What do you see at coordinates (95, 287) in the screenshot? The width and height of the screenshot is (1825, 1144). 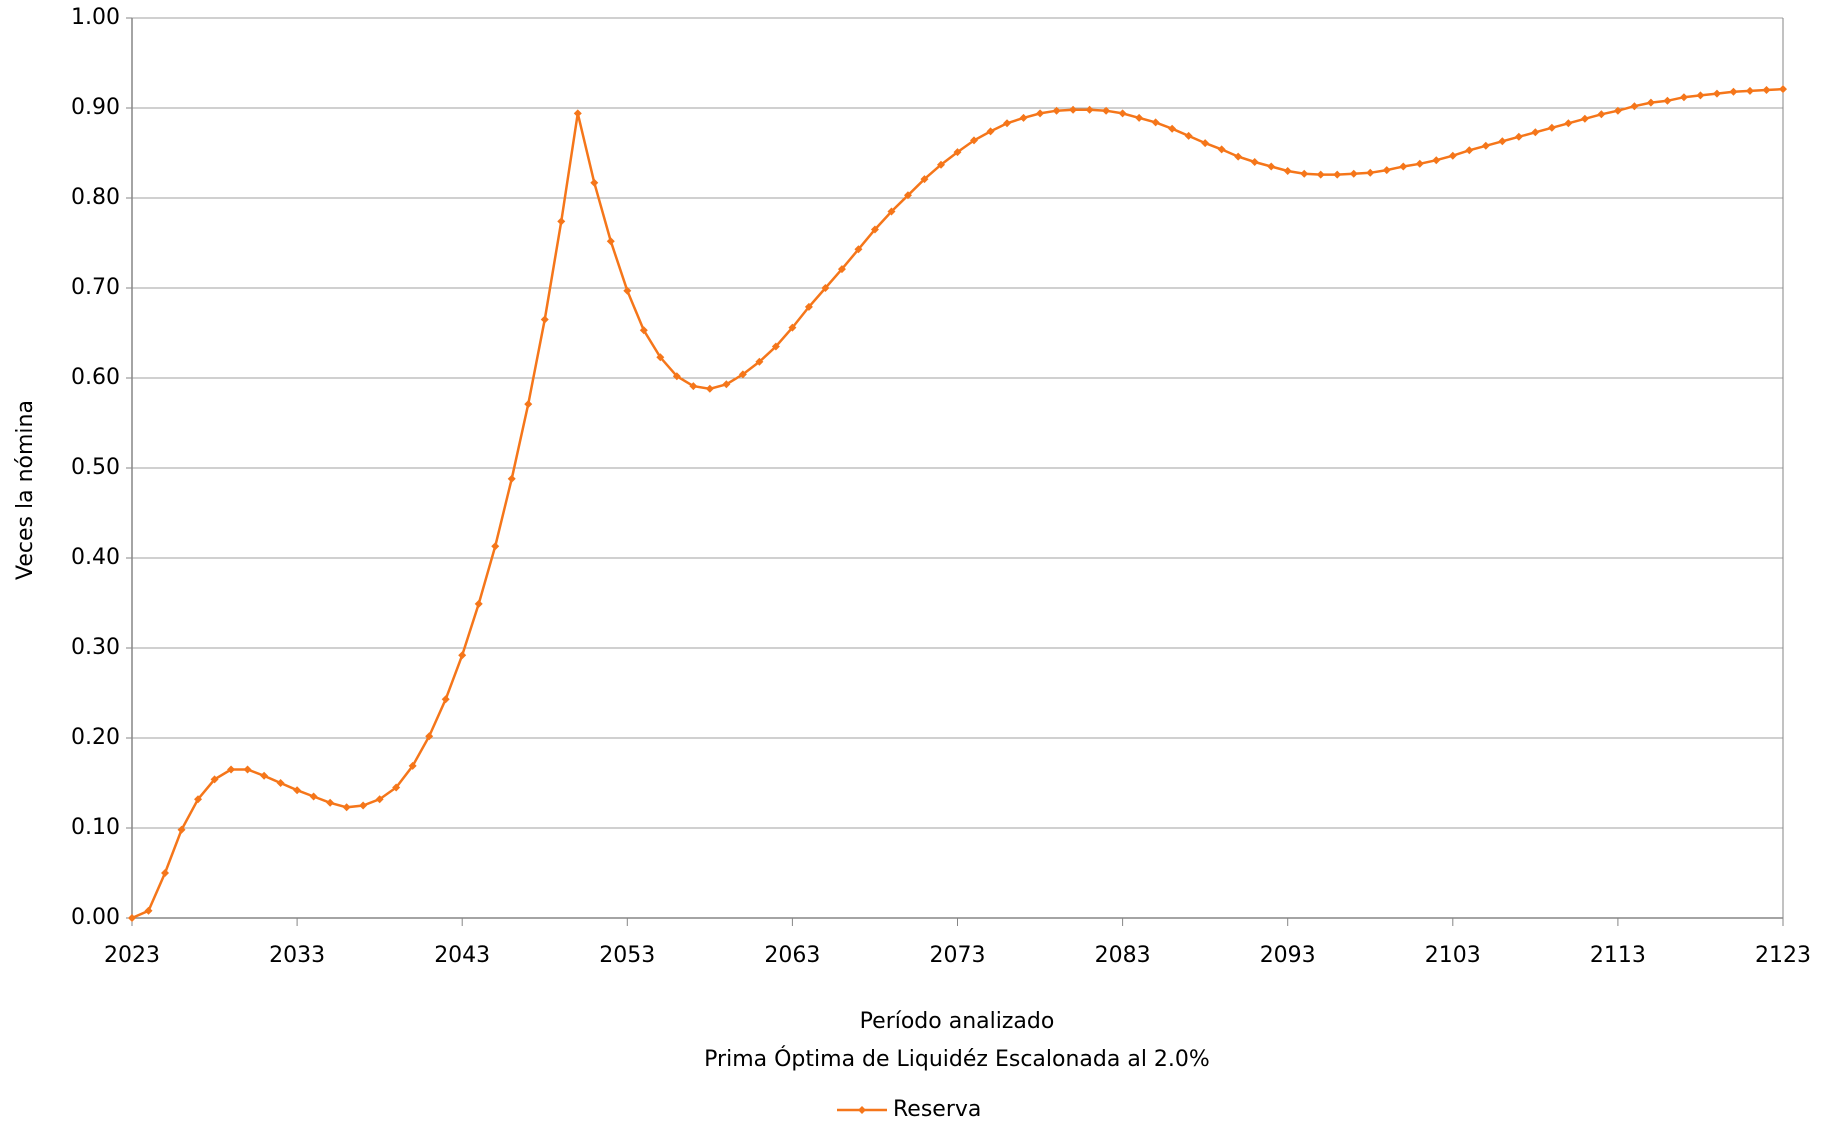 I see `y-tick-label: 0.70` at bounding box center [95, 287].